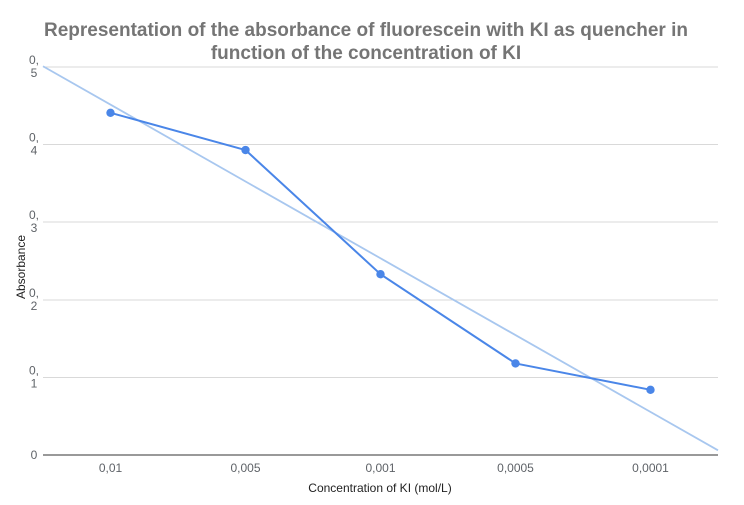 Image resolution: width=744 pixels, height=505 pixels. What do you see at coordinates (34, 257) in the screenshot?
I see `y-tick-labels: 0 0, 1 0, 2 0, 3 0, 4 0, 5` at bounding box center [34, 257].